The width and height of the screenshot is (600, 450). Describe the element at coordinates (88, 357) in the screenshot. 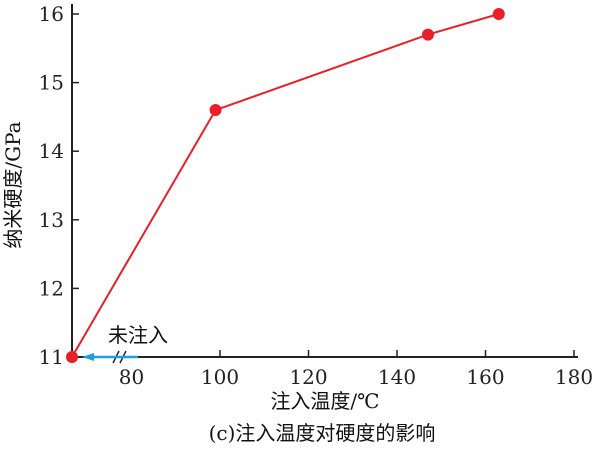

I see `annotation-arrow-head` at that location.